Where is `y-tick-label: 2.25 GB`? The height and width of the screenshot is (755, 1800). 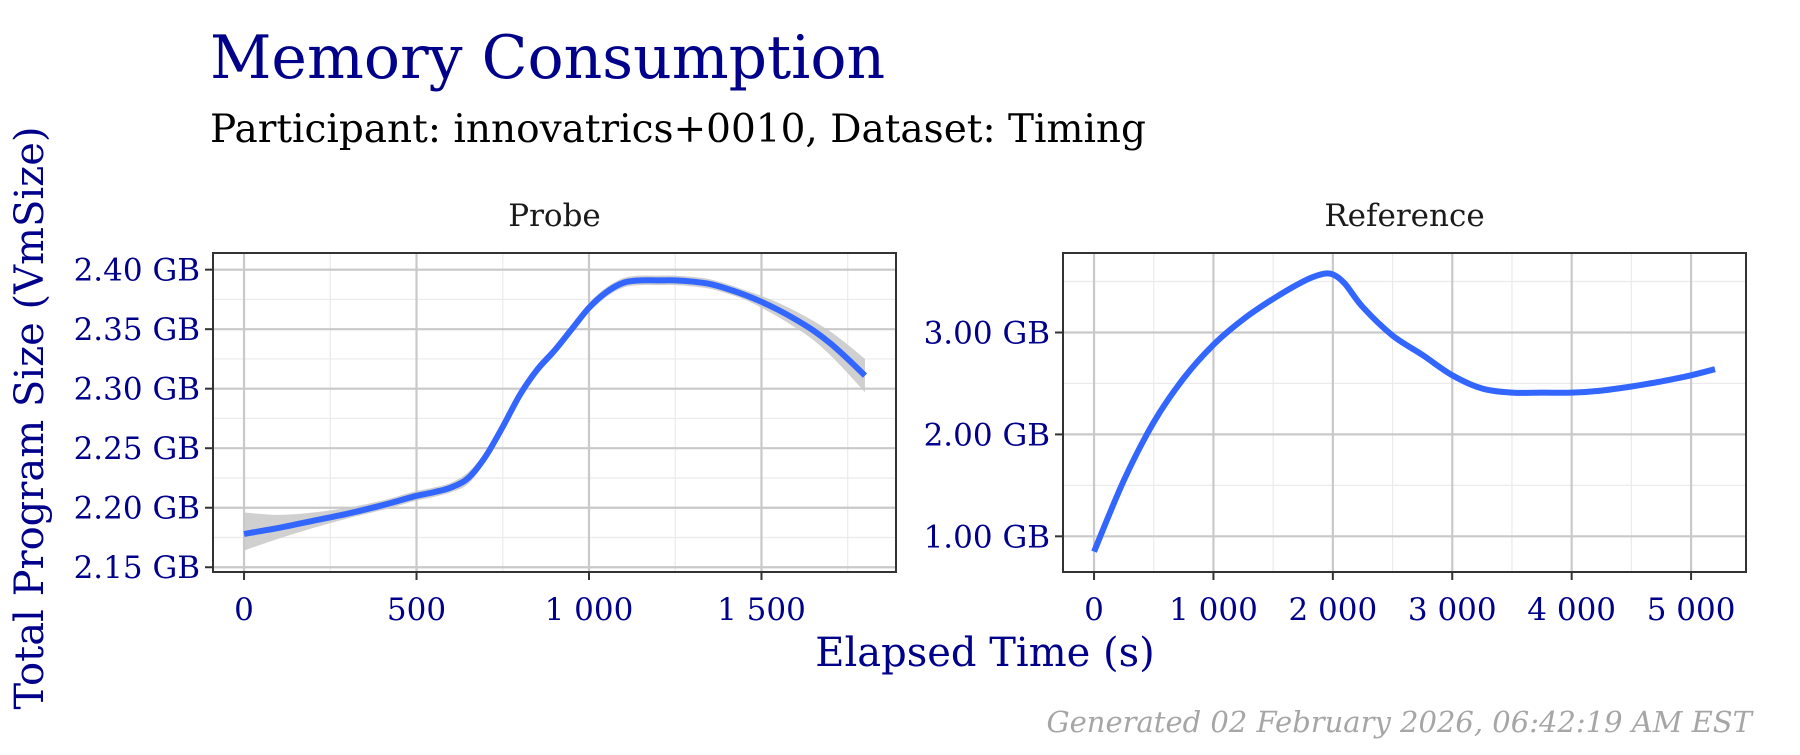 y-tick-label: 2.25 GB is located at coordinates (137, 449).